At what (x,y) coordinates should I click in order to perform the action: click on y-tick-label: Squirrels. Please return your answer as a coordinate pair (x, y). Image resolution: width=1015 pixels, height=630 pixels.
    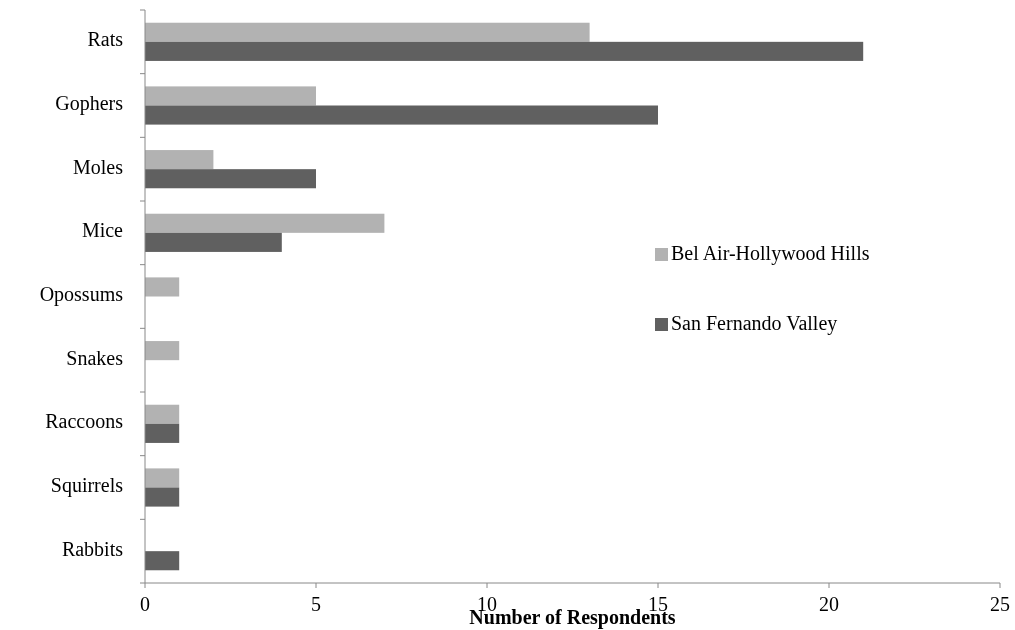
    Looking at the image, I should click on (87, 486).